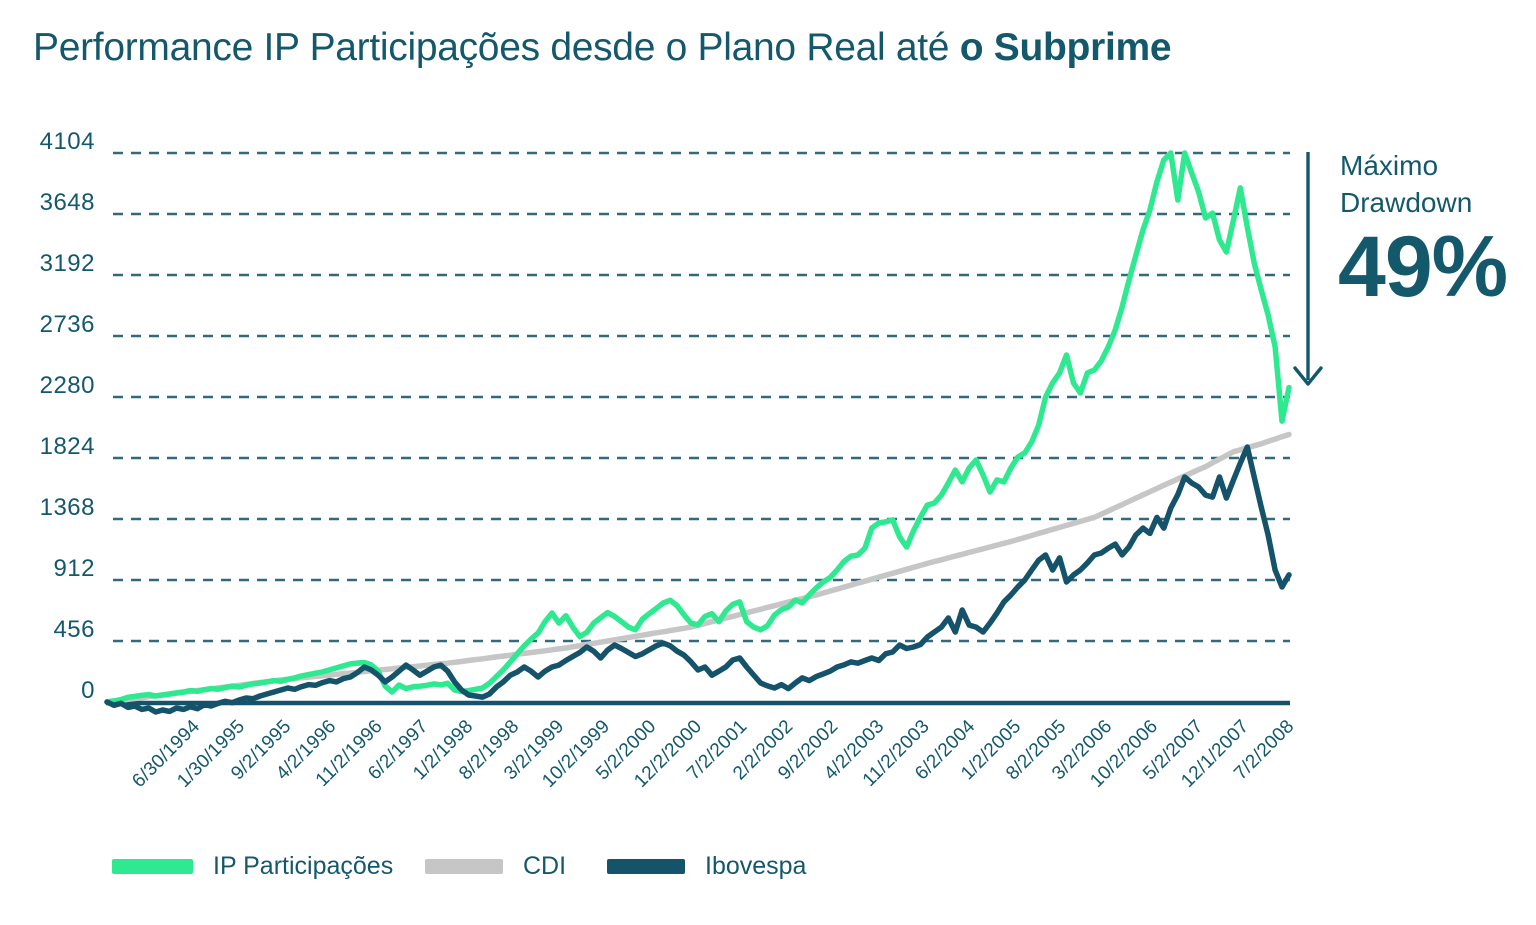 This screenshot has height=925, width=1536. Describe the element at coordinates (67, 202) in the screenshot. I see `y-tick-label-3648: 3648` at that location.